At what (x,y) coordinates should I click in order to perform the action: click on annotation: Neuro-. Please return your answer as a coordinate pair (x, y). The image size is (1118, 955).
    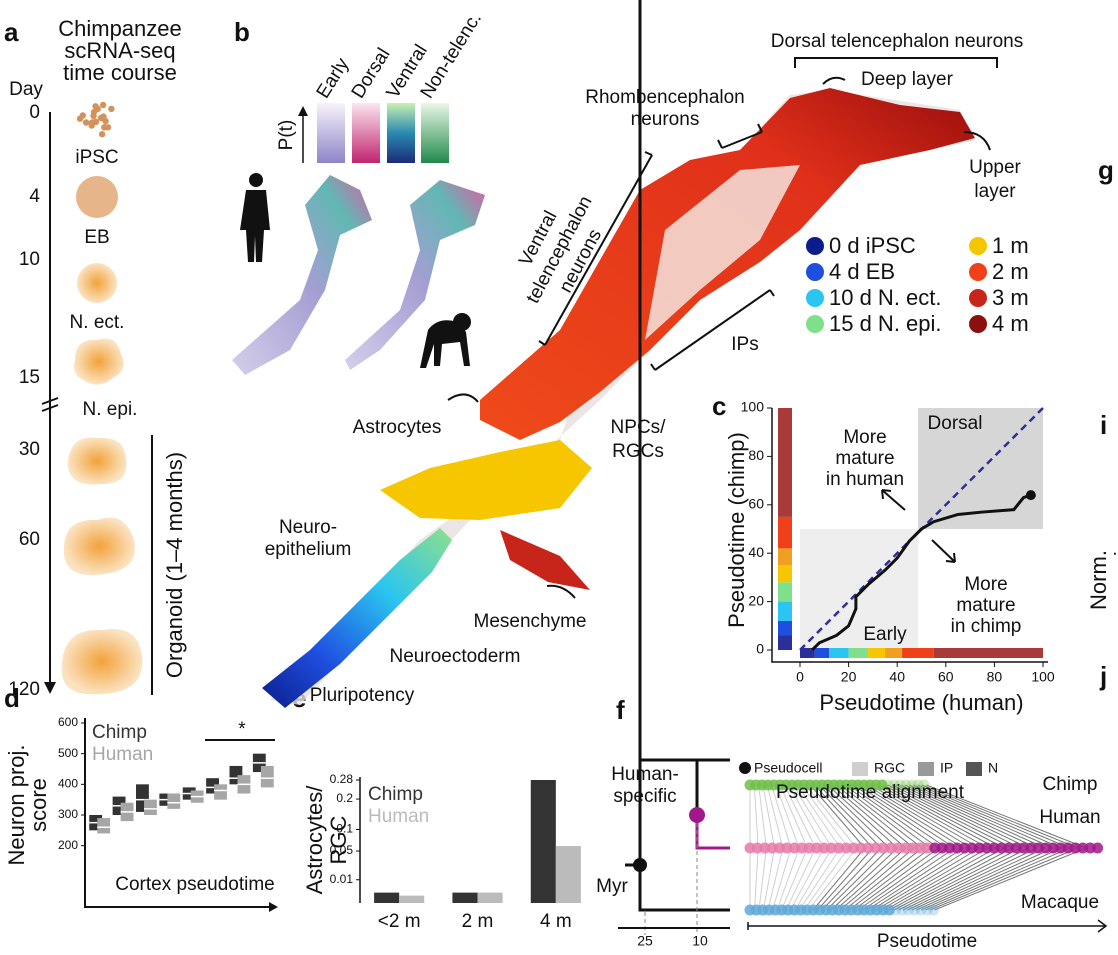
    Looking at the image, I should click on (308, 527).